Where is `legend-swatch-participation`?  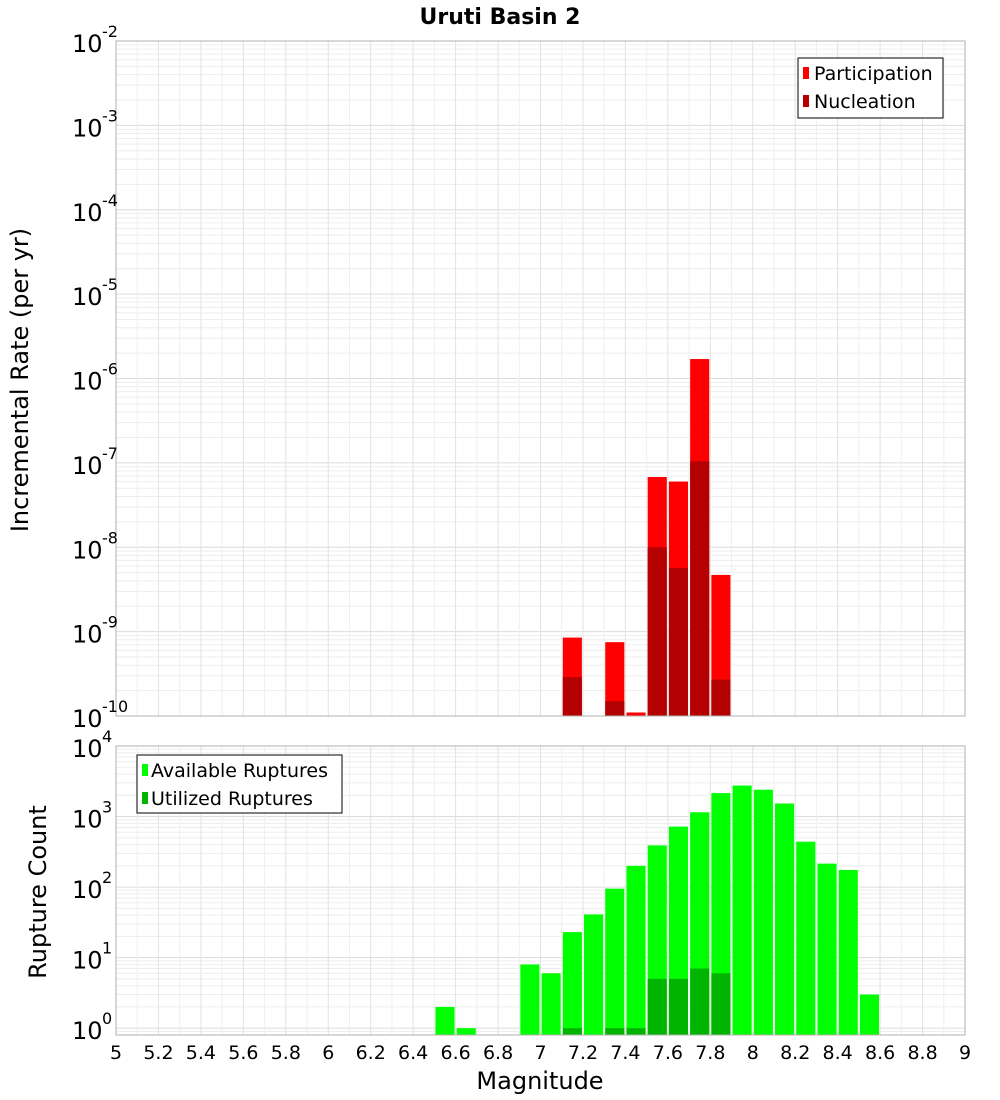
legend-swatch-participation is located at coordinates (806, 73).